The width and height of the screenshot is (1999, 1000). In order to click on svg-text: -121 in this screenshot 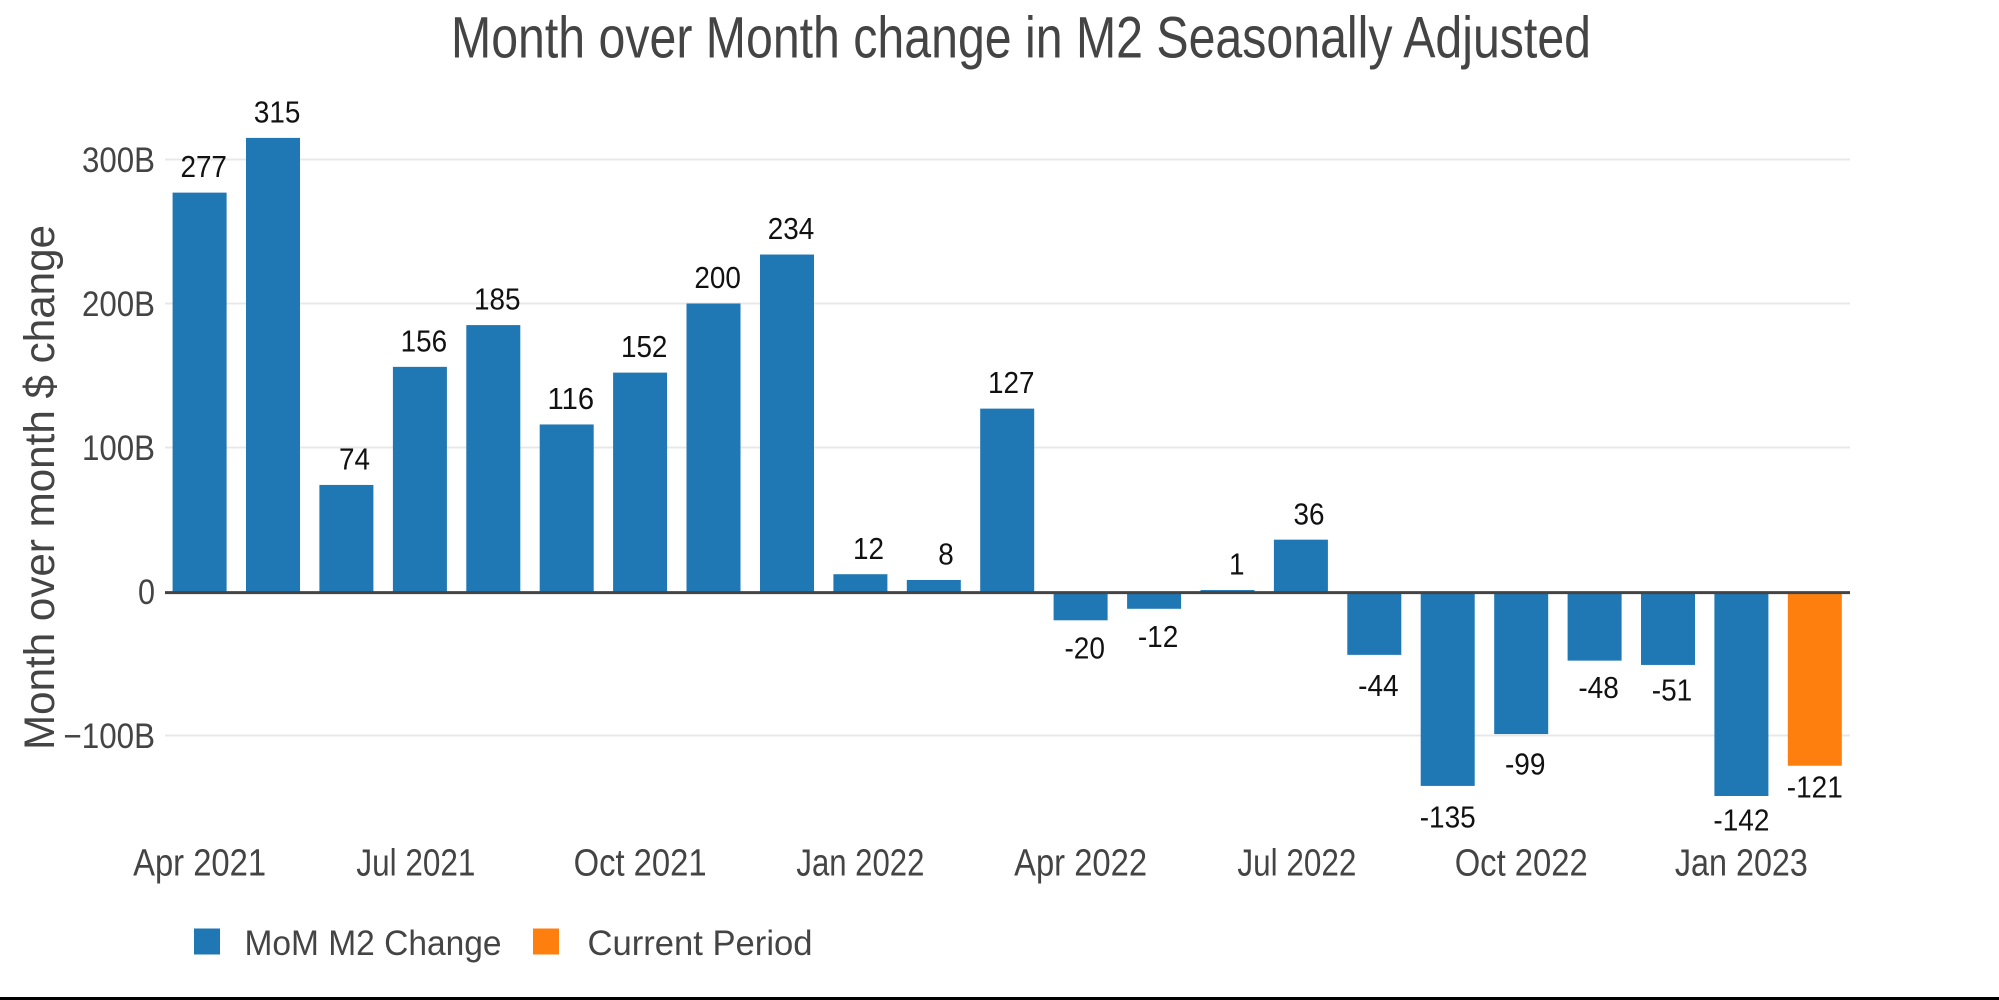, I will do `click(1815, 788)`.